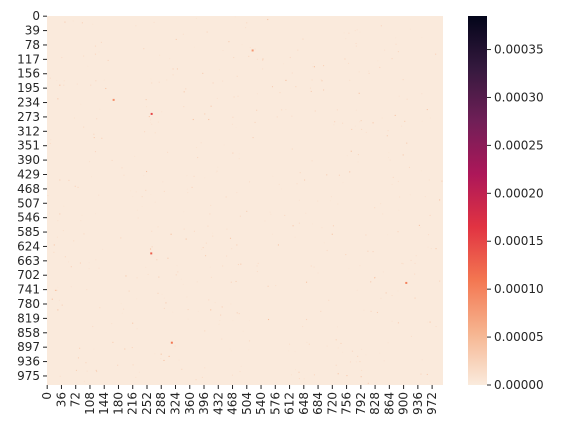 This screenshot has width=563, height=432. Describe the element at coordinates (118, 403) in the screenshot. I see `x-tick-label: 180` at that location.